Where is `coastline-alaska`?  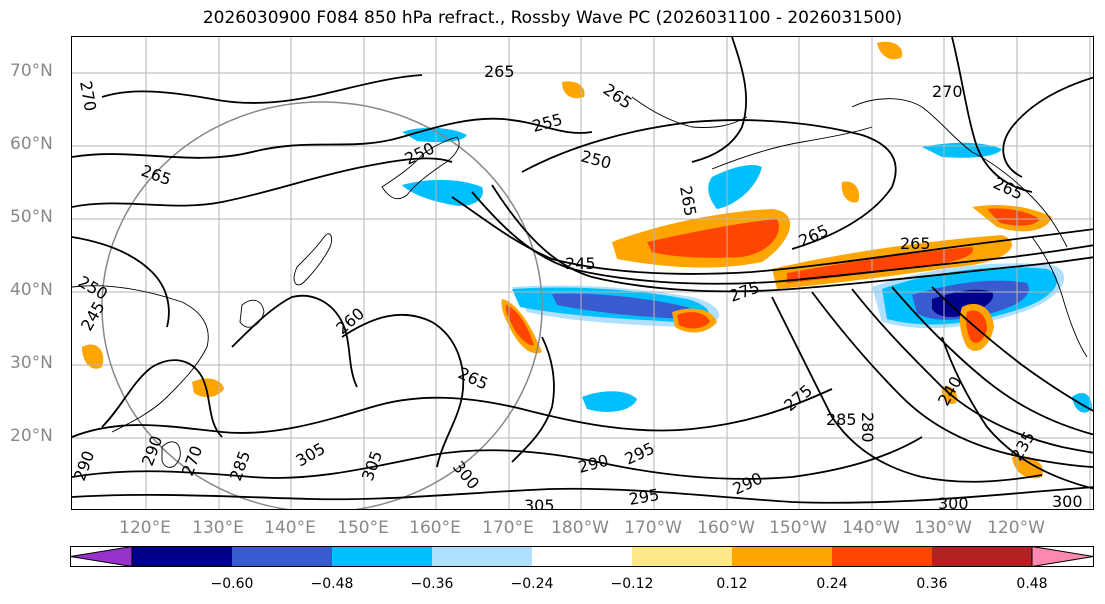
coastline-alaska is located at coordinates (959, 173).